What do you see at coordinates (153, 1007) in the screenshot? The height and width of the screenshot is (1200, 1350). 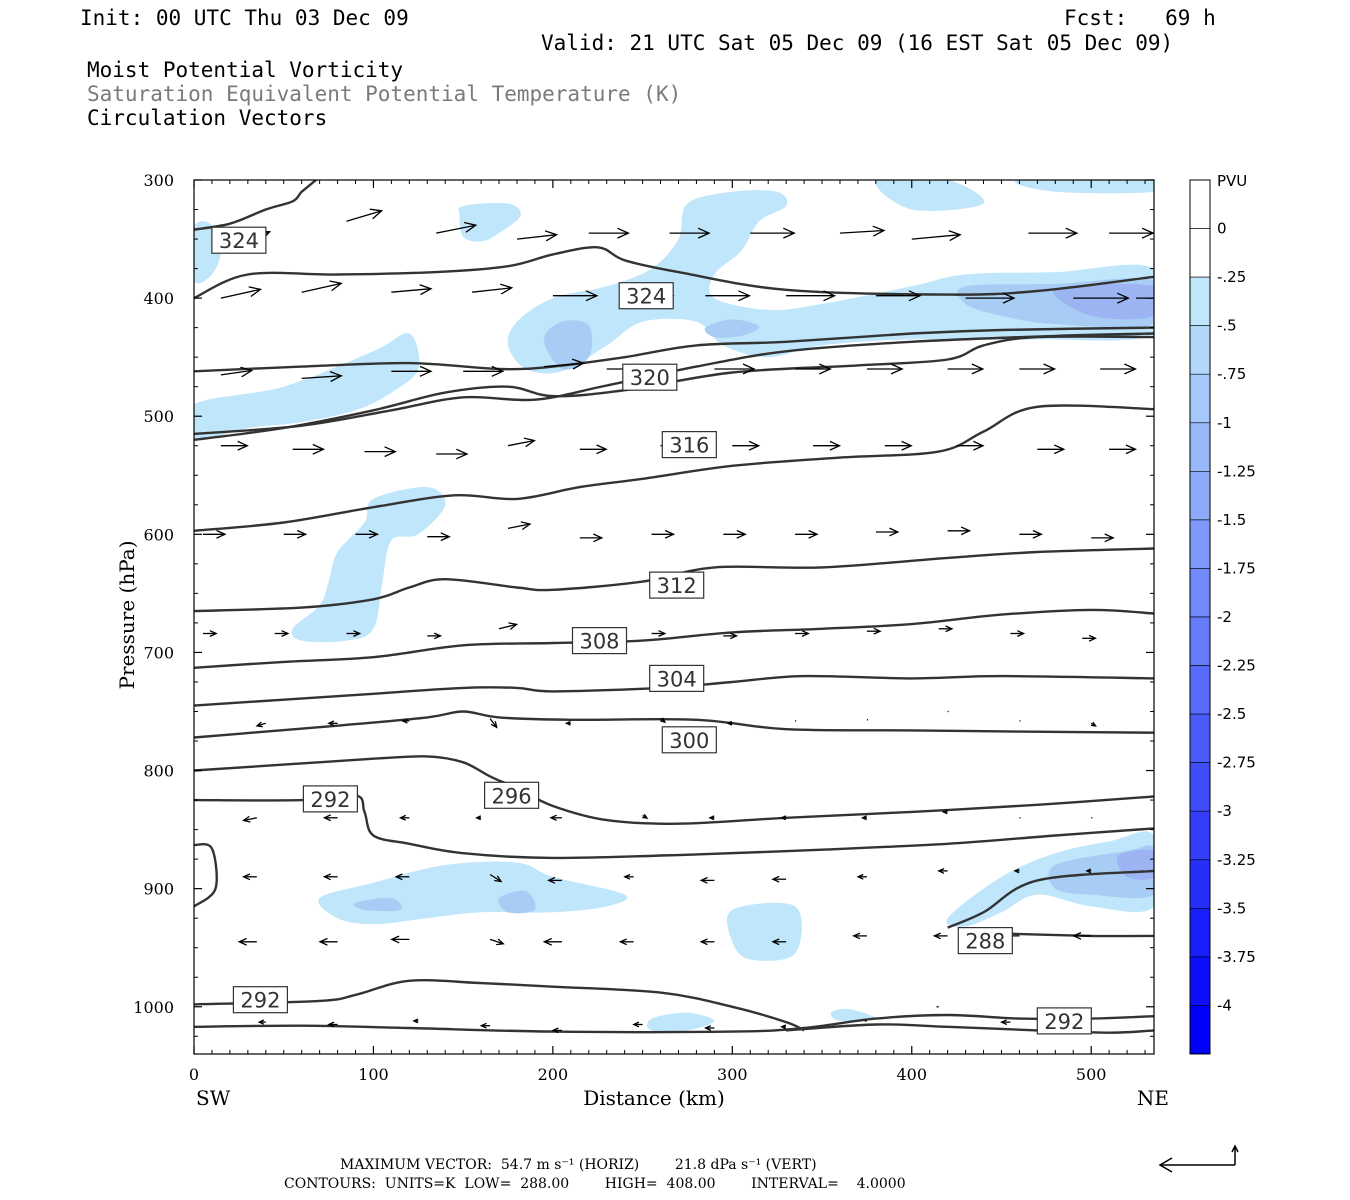 I see `y-tick-label-7: 1000` at bounding box center [153, 1007].